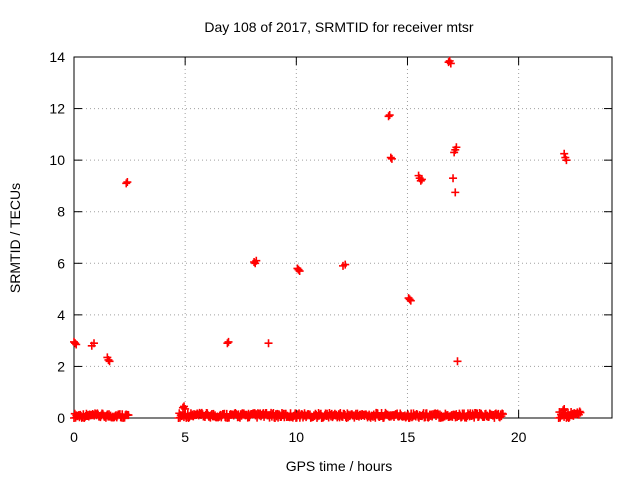 This screenshot has width=640, height=480. Describe the element at coordinates (57, 160) in the screenshot. I see `y-tick-label: 10` at that location.